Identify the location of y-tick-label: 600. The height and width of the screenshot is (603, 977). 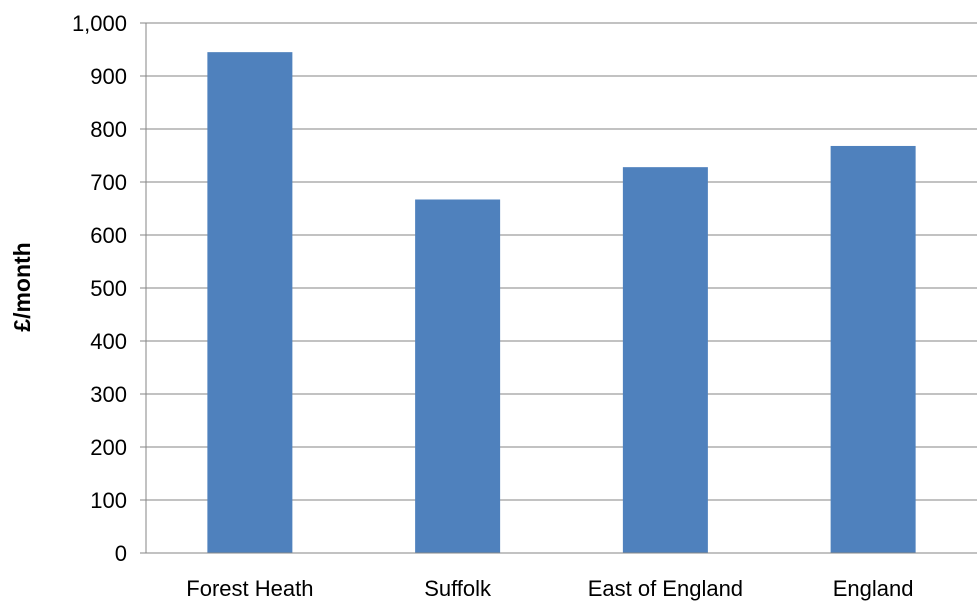
(108, 235).